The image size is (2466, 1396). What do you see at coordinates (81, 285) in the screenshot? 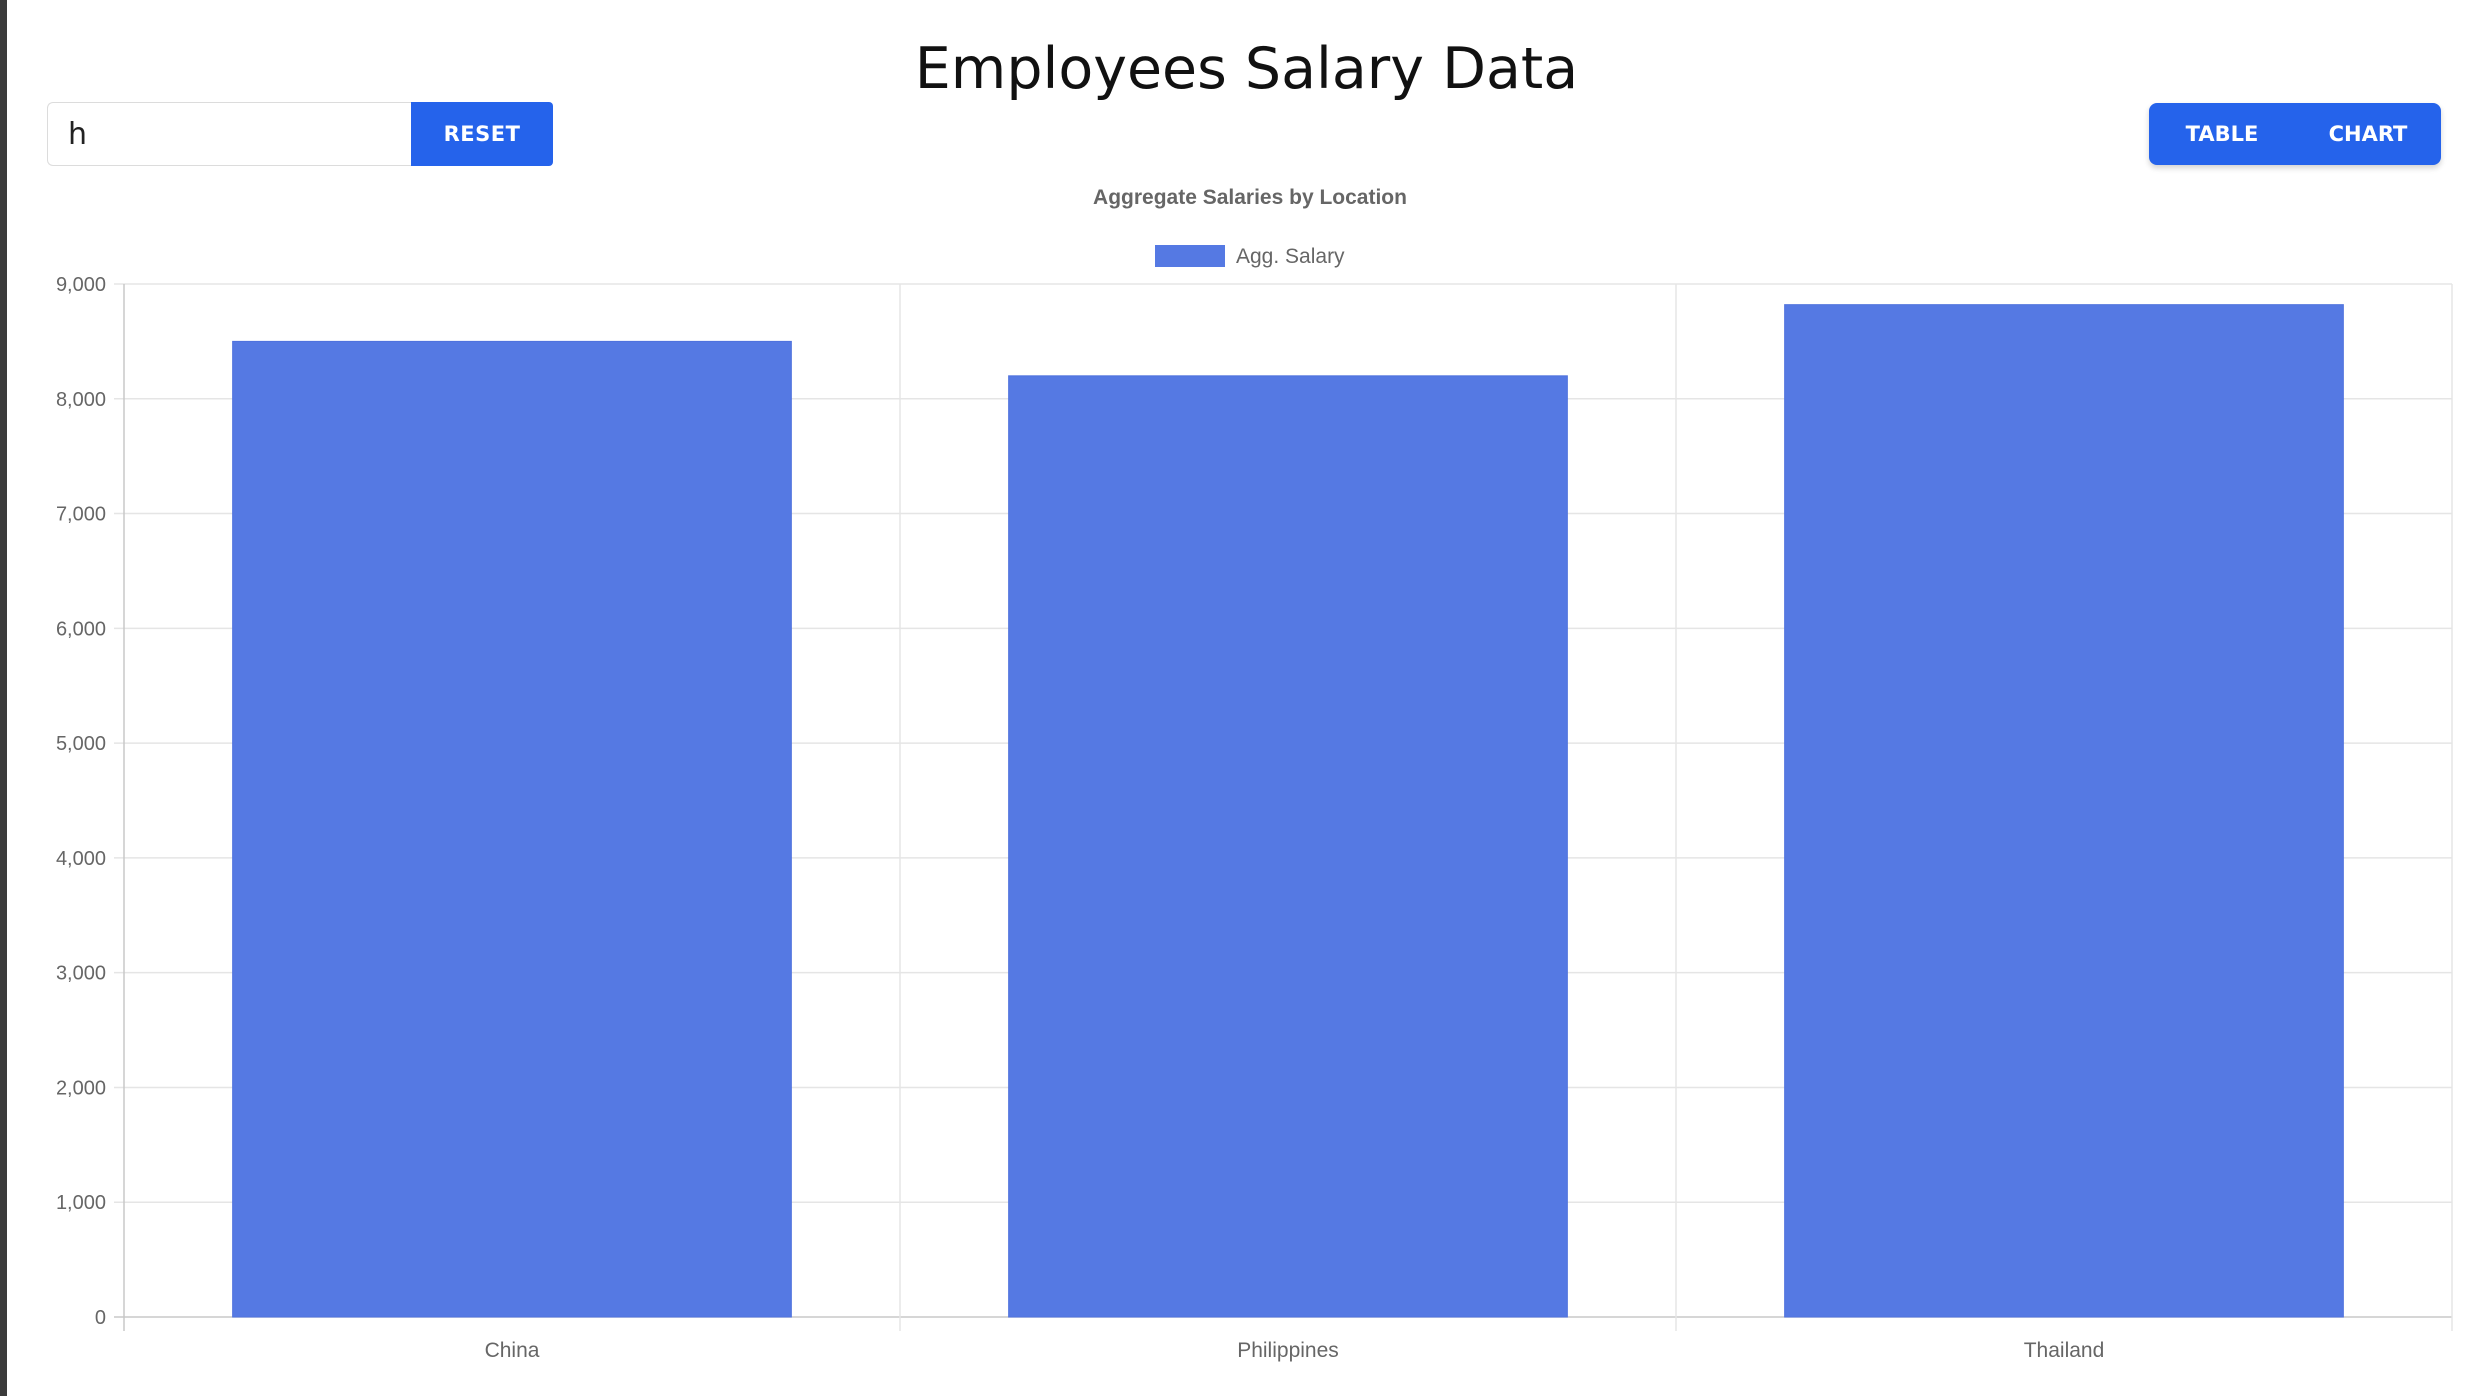
I see `y-tick-label: 9,000` at bounding box center [81, 285].